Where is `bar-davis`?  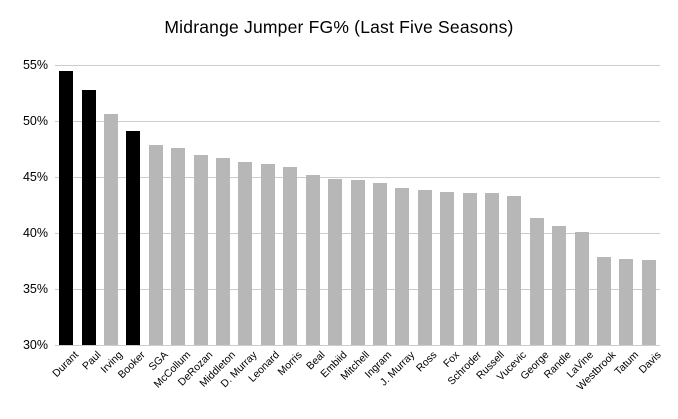
bar-davis is located at coordinates (648, 302).